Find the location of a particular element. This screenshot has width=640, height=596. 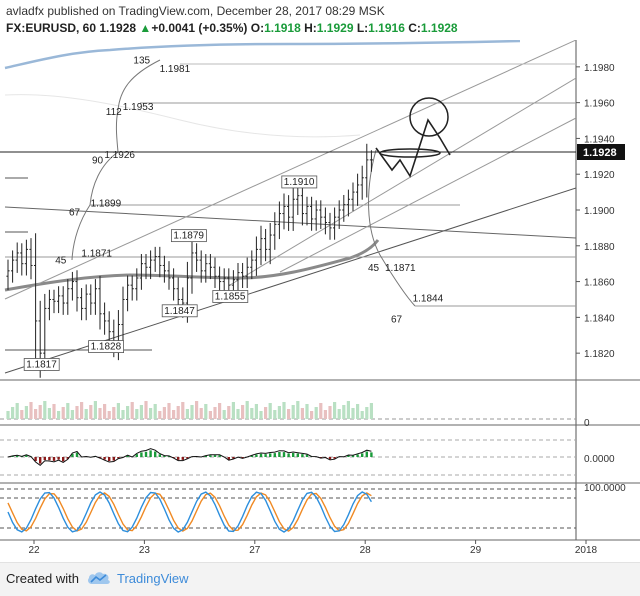

time-tick-label: 2018 is located at coordinates (586, 550).